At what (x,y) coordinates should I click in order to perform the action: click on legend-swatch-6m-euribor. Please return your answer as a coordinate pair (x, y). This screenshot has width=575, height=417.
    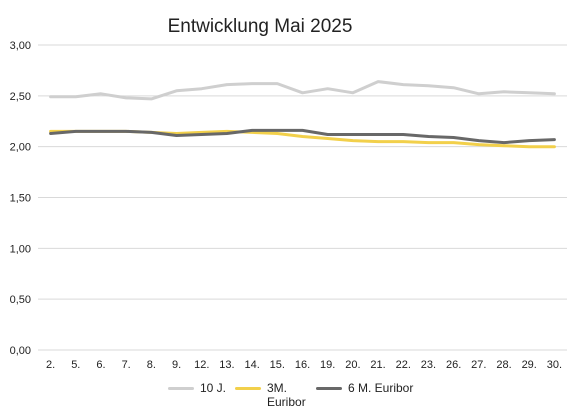
    Looking at the image, I should click on (329, 388).